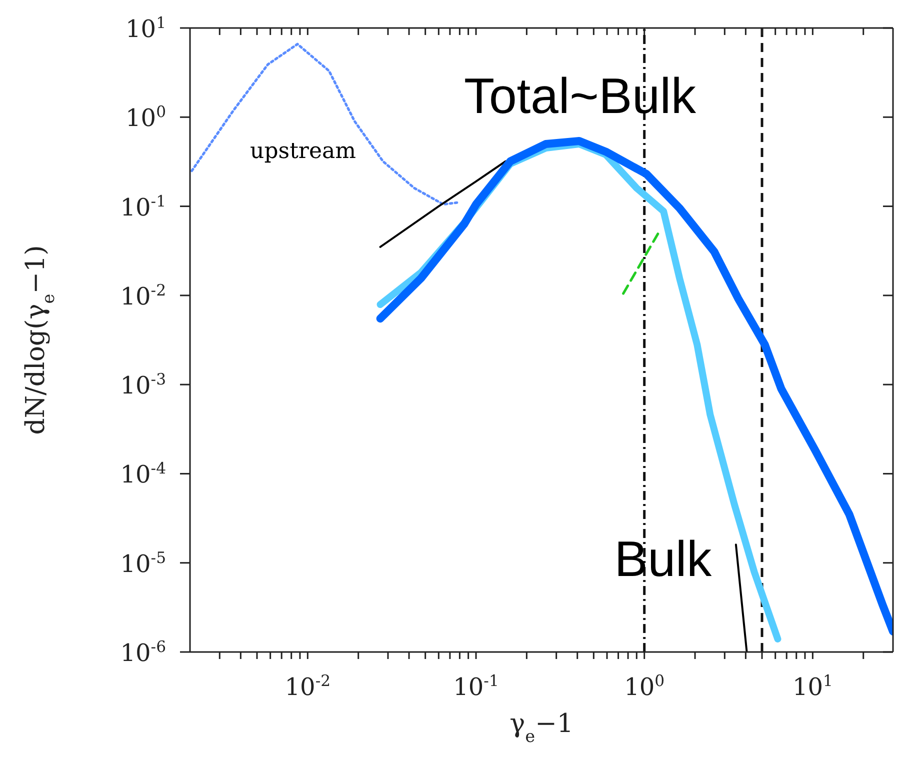 This screenshot has height=763, width=920. What do you see at coordinates (146, 117) in the screenshot?
I see `y-tick-label: 10$^{0}$` at bounding box center [146, 117].